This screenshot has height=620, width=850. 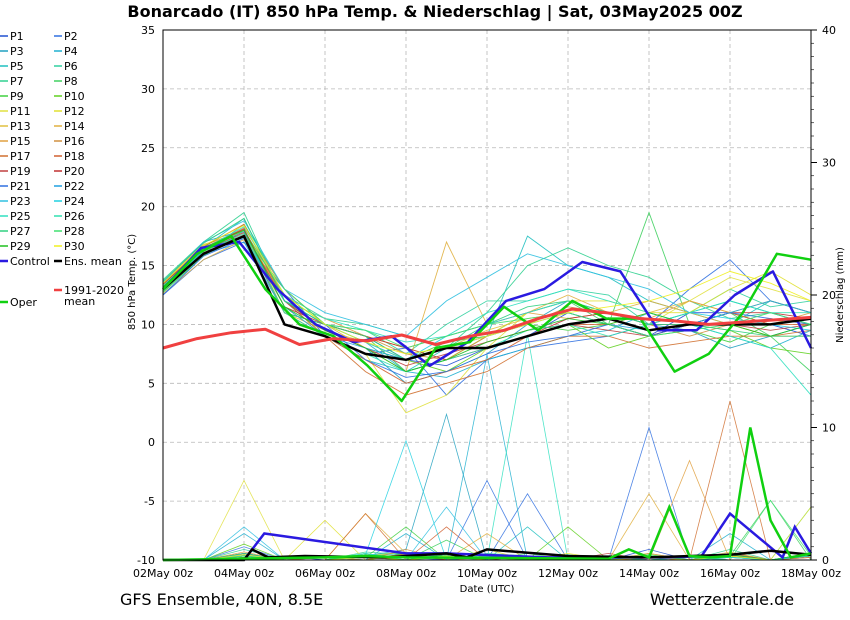 What do you see at coordinates (221, 599) in the screenshot?
I see `footer-model-info: GFS Ensemble, 40N, 8.5E` at bounding box center [221, 599].